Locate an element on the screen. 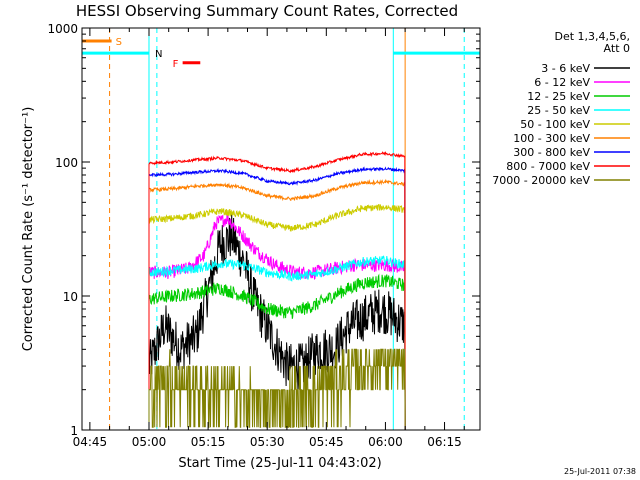 This screenshot has width=640, height=480. legend-label: 300 - 800 keV is located at coordinates (551, 152).